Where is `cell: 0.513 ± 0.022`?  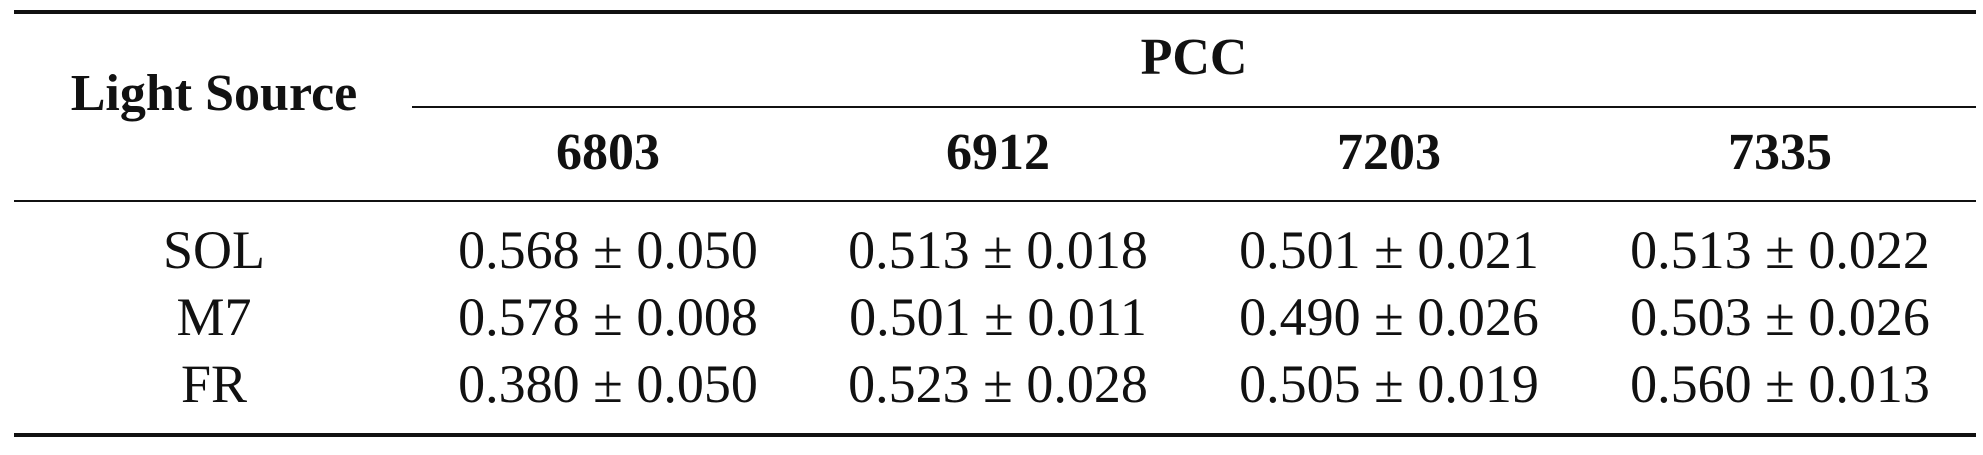 cell: 0.513 ± 0.022 is located at coordinates (1780, 250).